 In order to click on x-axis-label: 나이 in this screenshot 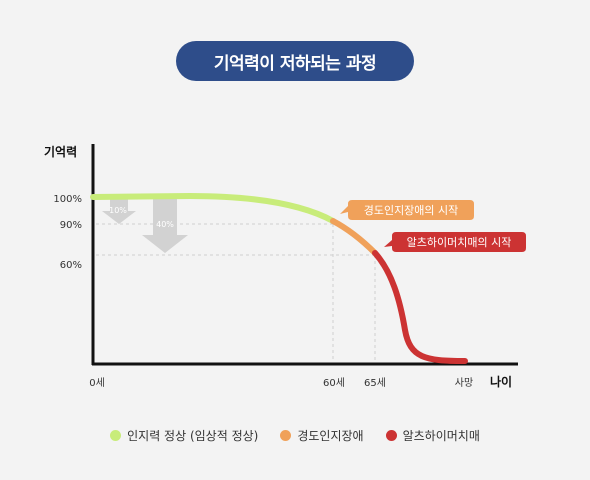, I will do `click(501, 381)`.